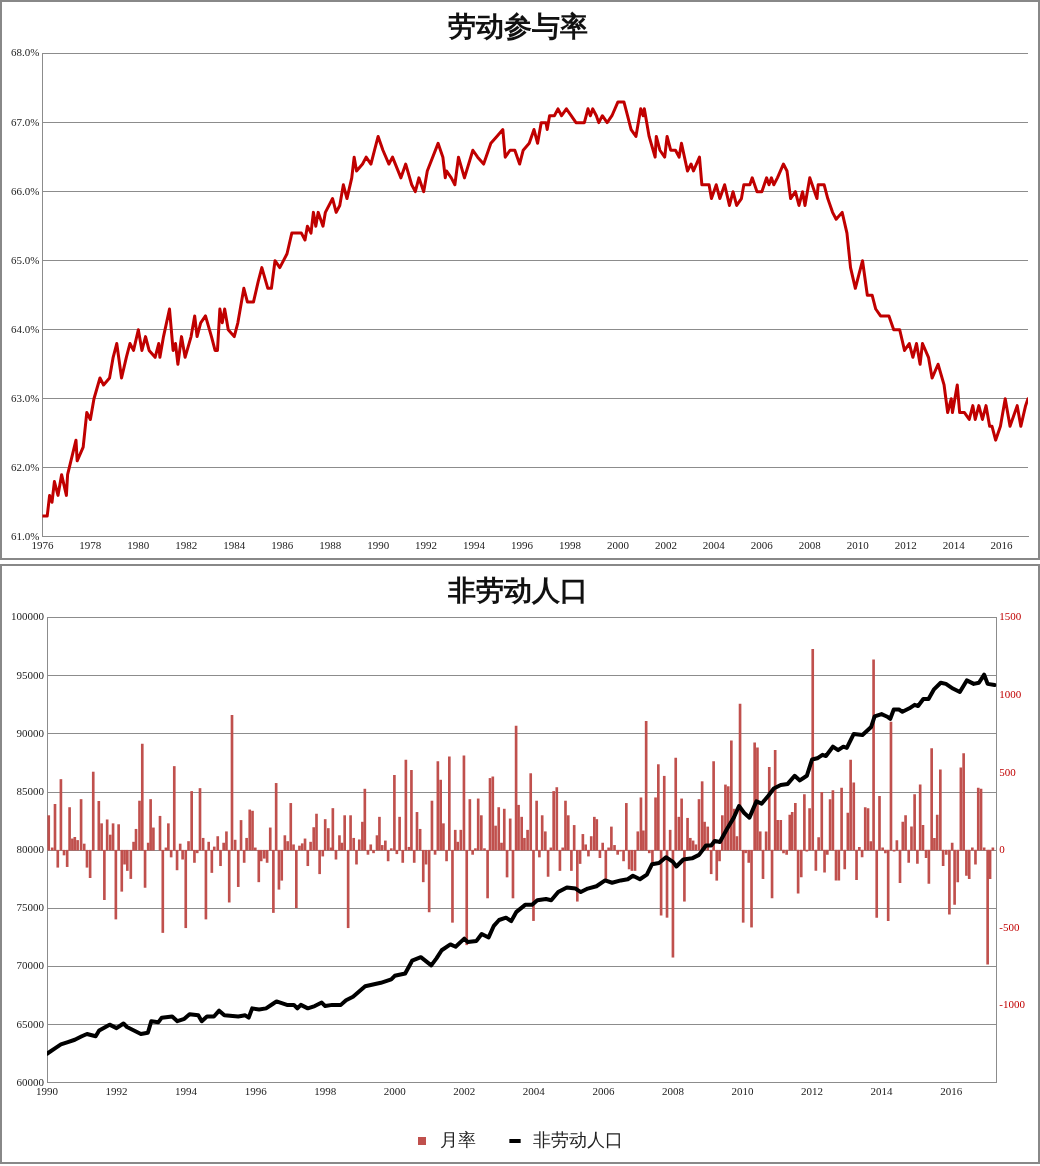 This screenshot has width=1040, height=1166. I want to click on x-tick-label: 1988, so click(330, 545).